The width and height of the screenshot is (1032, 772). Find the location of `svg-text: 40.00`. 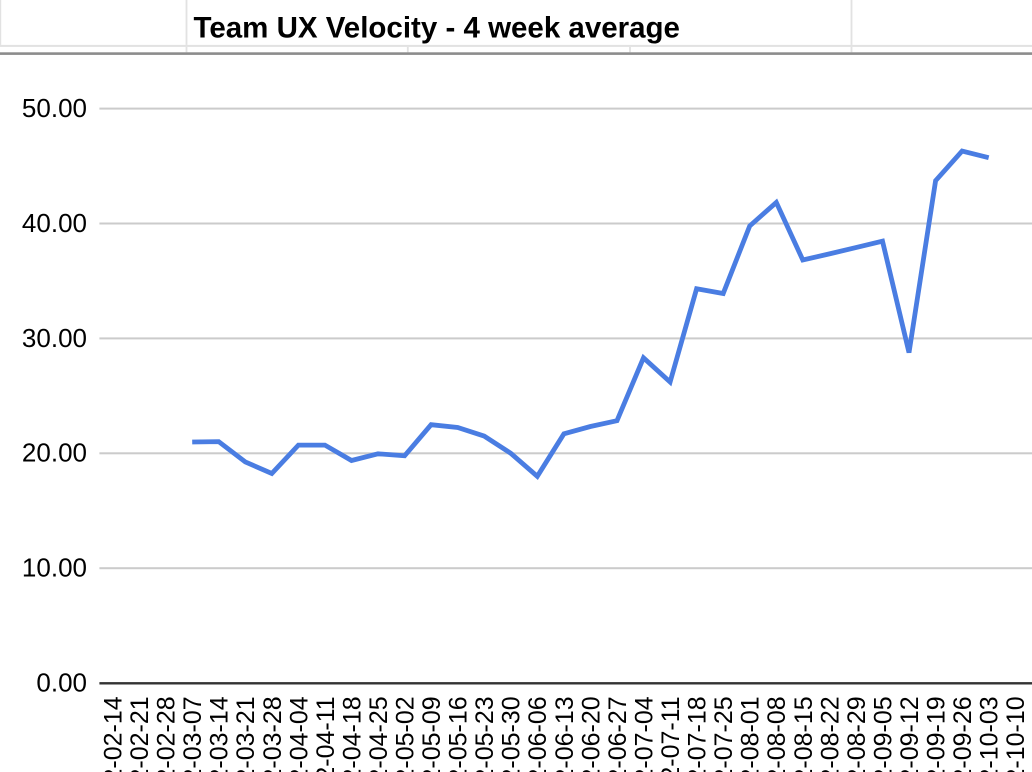

svg-text: 40.00 is located at coordinates (54, 223).